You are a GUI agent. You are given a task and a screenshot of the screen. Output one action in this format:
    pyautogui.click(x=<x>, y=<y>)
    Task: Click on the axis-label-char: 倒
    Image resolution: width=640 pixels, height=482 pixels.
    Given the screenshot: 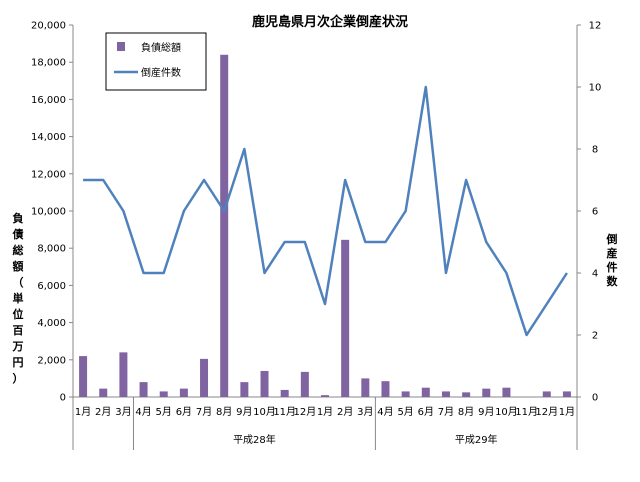 What is the action you would take?
    pyautogui.click(x=612, y=239)
    